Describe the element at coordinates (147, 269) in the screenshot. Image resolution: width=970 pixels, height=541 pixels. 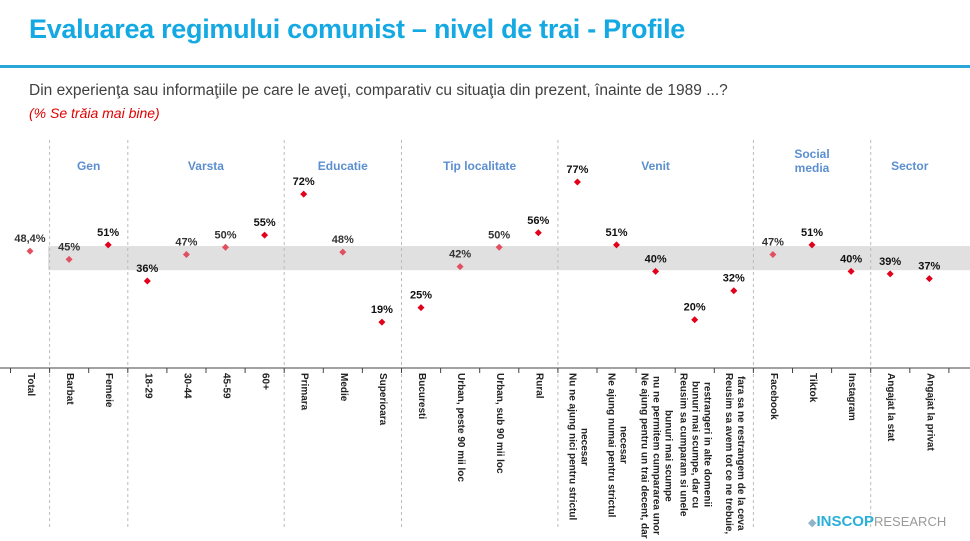
I see `data-label: 36%` at that location.